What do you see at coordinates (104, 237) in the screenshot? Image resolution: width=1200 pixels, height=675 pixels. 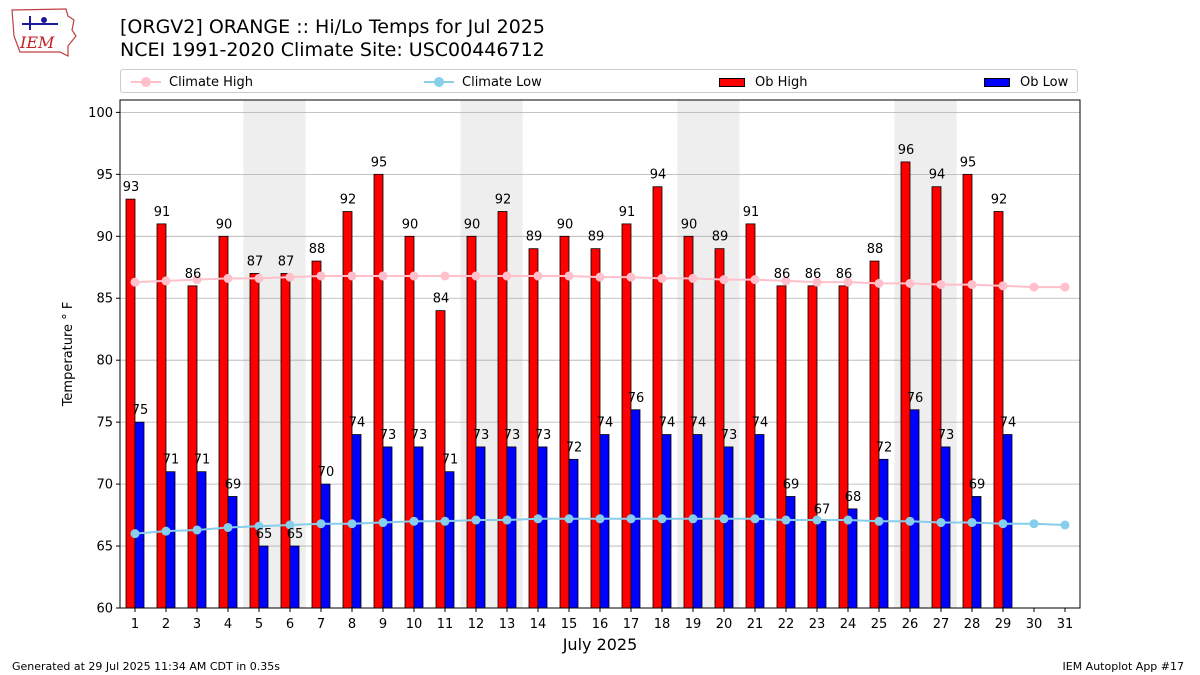 I see `y-tick-label: 90` at bounding box center [104, 237].